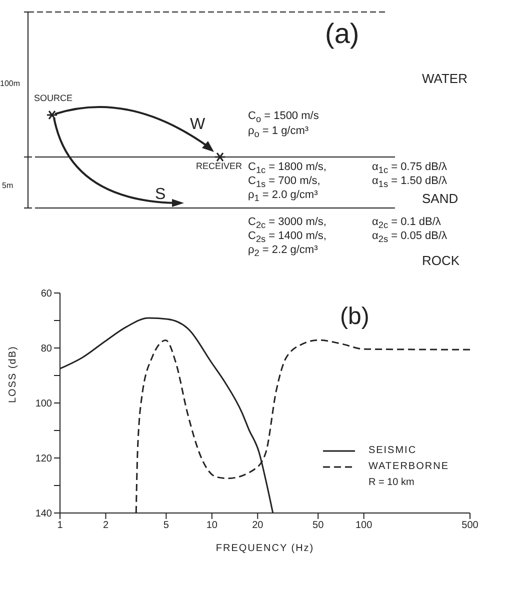  I want to click on text: 100m, so click(10, 84).